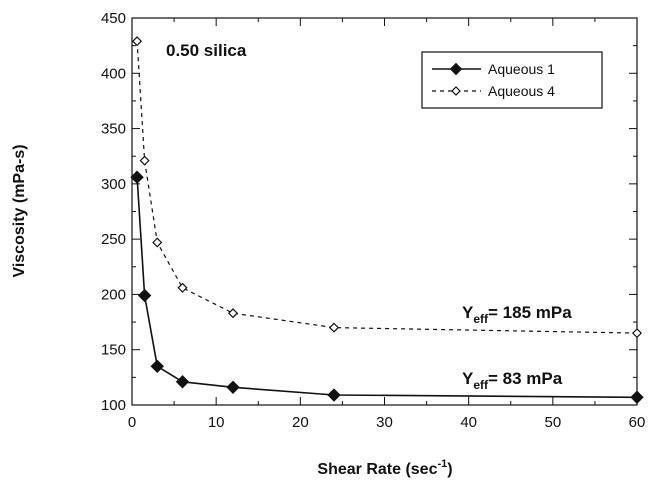  Describe the element at coordinates (113, 184) in the screenshot. I see `y-tick-label: 300` at that location.